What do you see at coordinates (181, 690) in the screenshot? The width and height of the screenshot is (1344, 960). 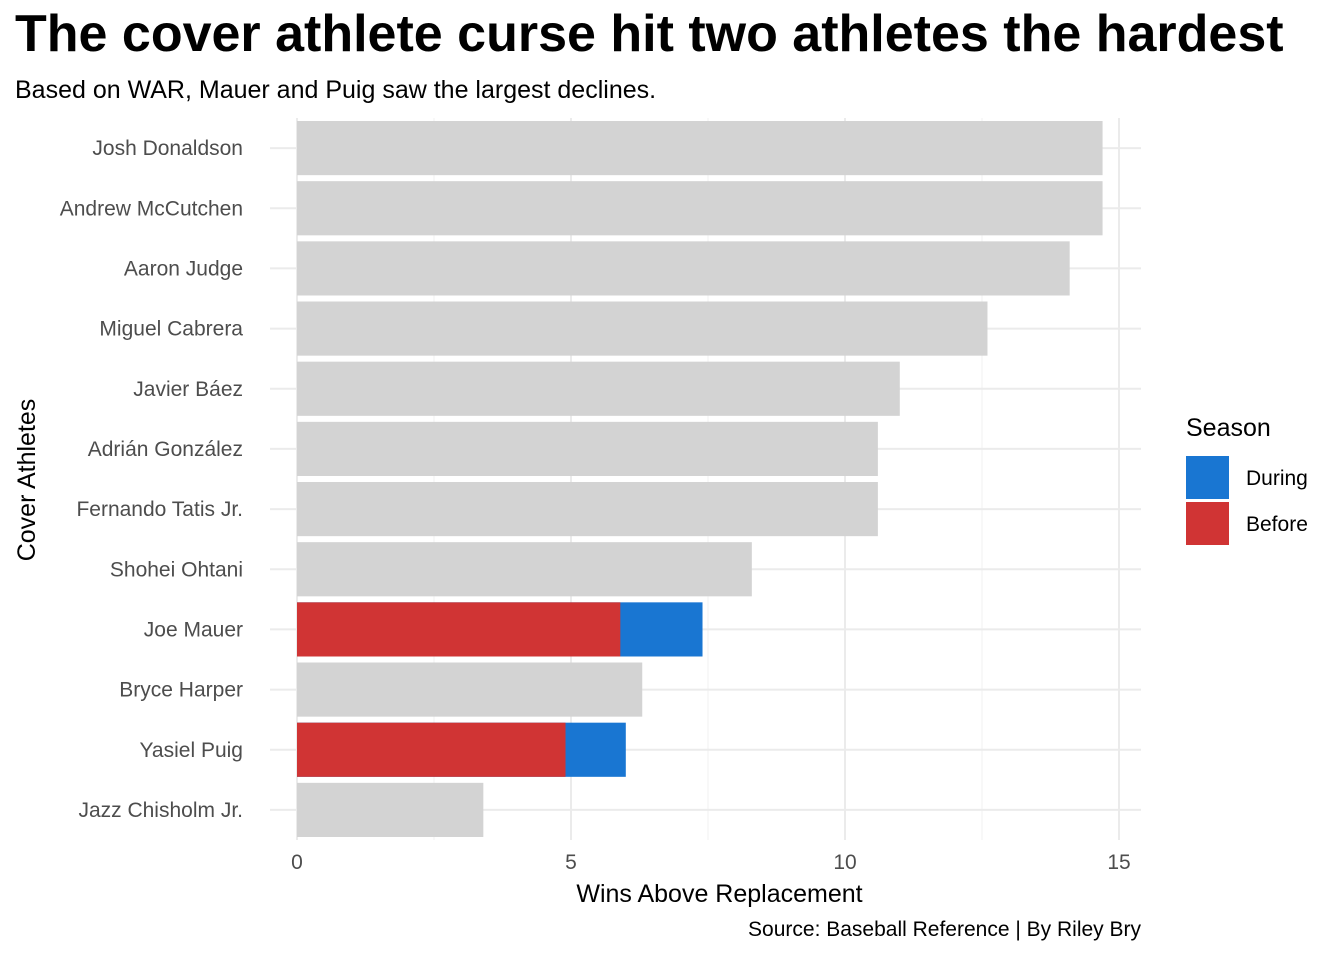 I see `y-tick-label: Bryce Harper` at bounding box center [181, 690].